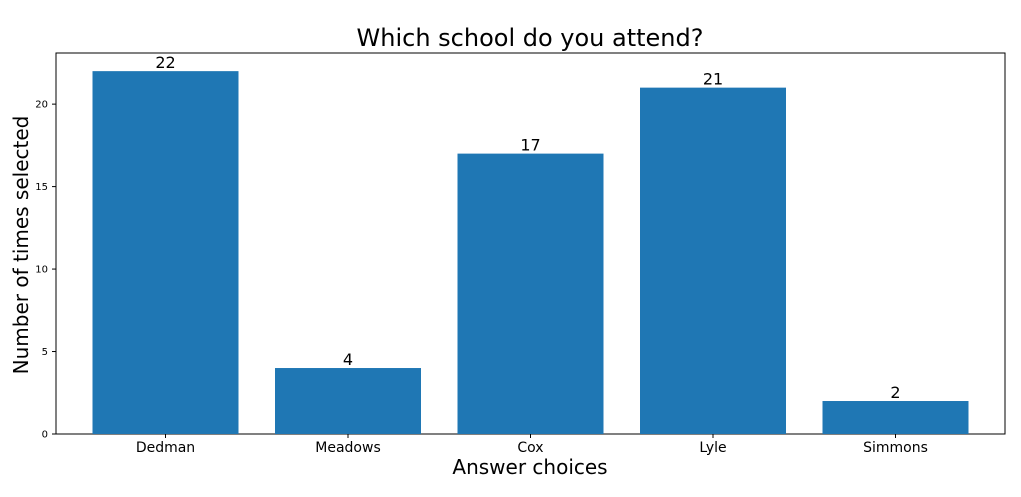  What do you see at coordinates (713, 261) in the screenshot?
I see `bar-lyle` at bounding box center [713, 261].